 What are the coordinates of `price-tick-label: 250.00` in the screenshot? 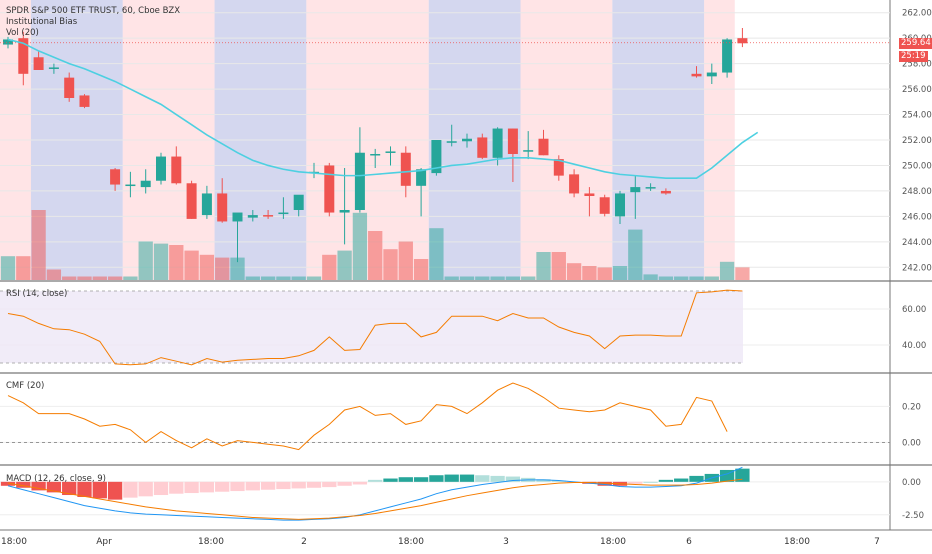 It's located at (917, 166).